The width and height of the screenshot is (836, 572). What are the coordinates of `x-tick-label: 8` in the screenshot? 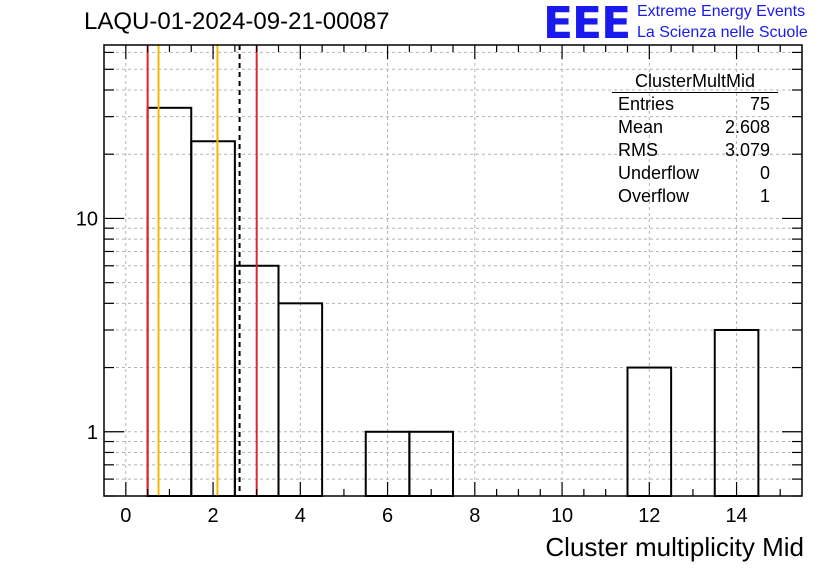 It's located at (474, 516).